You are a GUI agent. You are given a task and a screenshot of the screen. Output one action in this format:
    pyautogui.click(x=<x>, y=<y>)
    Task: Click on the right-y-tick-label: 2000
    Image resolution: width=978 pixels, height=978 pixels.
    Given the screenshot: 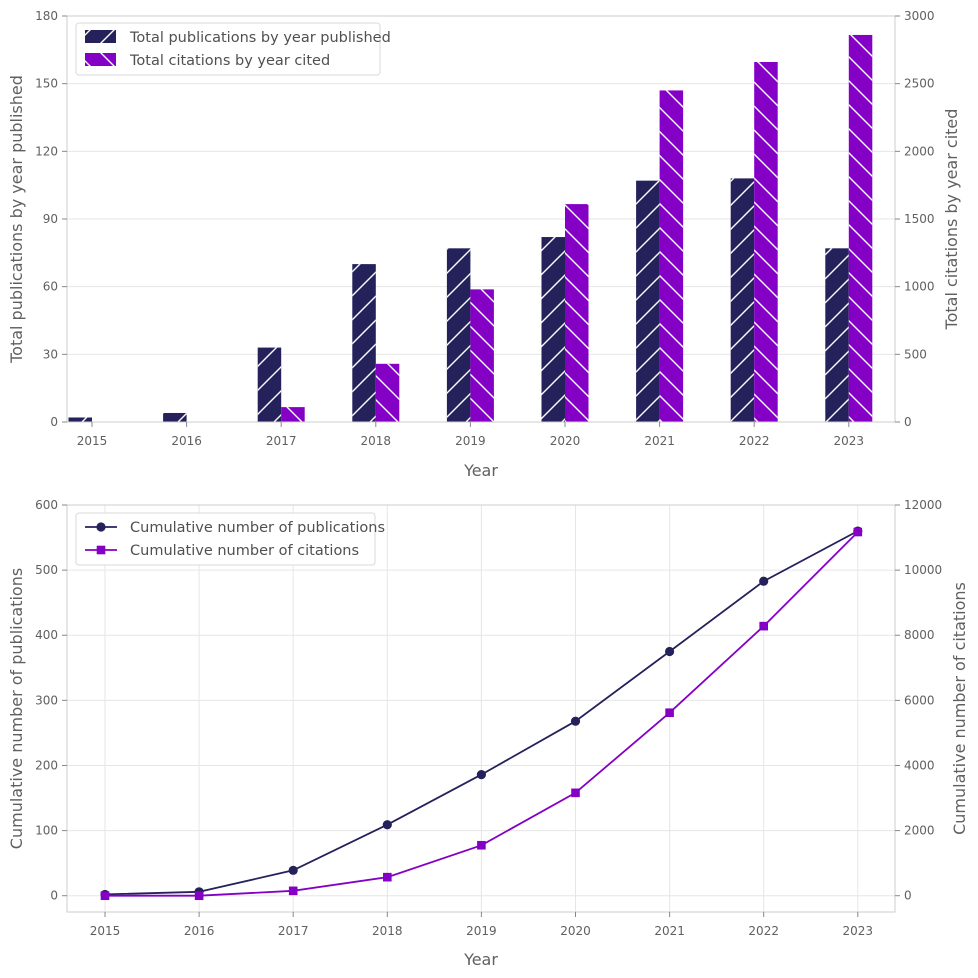 What is the action you would take?
    pyautogui.click(x=919, y=151)
    